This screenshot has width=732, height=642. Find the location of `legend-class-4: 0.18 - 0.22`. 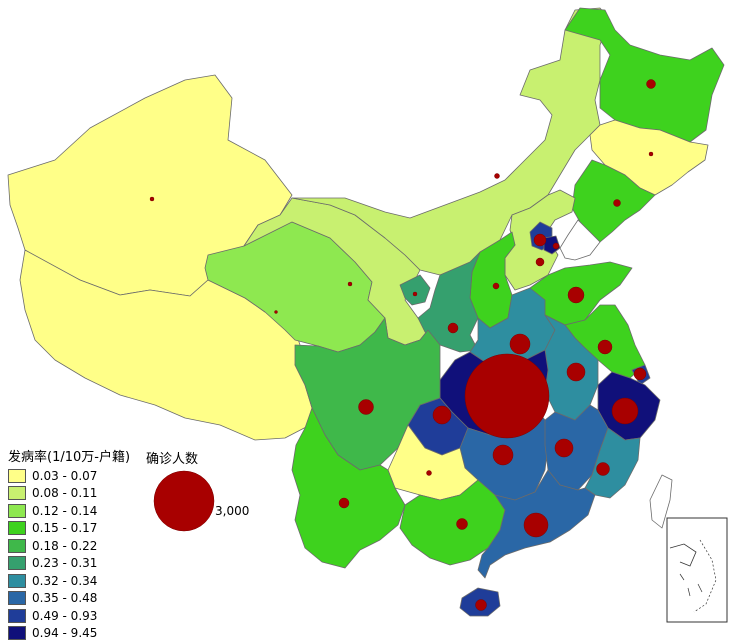

legend-class-4: 0.18 - 0.22 is located at coordinates (78, 546).